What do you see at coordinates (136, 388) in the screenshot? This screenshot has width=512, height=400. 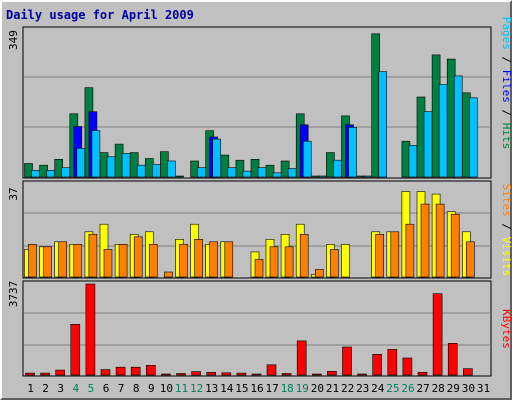 I see `x-tick-label: 8` at bounding box center [136, 388].